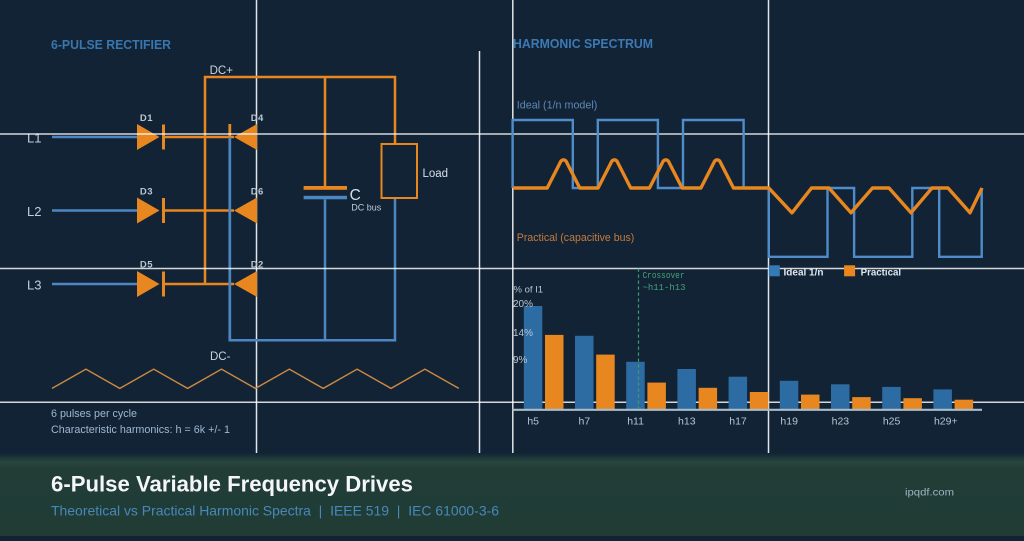  Describe the element at coordinates (687, 422) in the screenshot. I see `svg-text: h13` at that location.